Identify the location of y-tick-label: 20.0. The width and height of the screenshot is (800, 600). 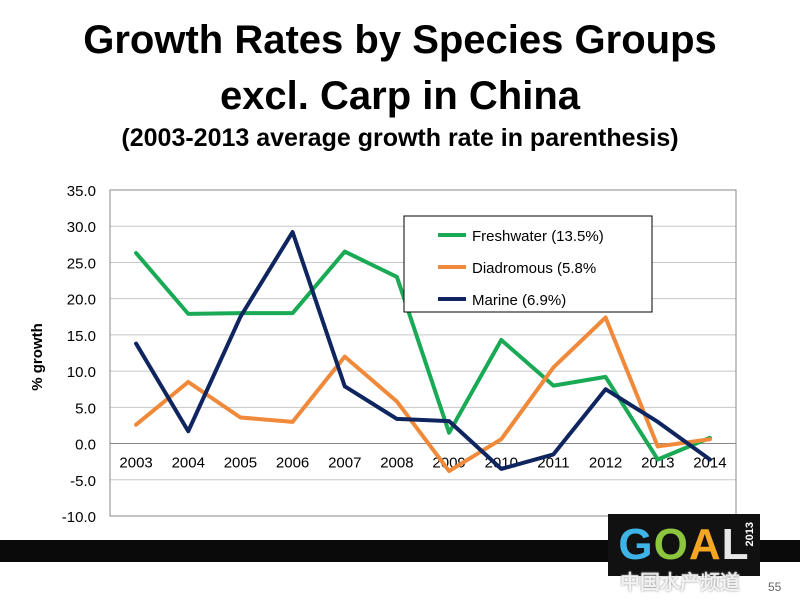
(81, 300).